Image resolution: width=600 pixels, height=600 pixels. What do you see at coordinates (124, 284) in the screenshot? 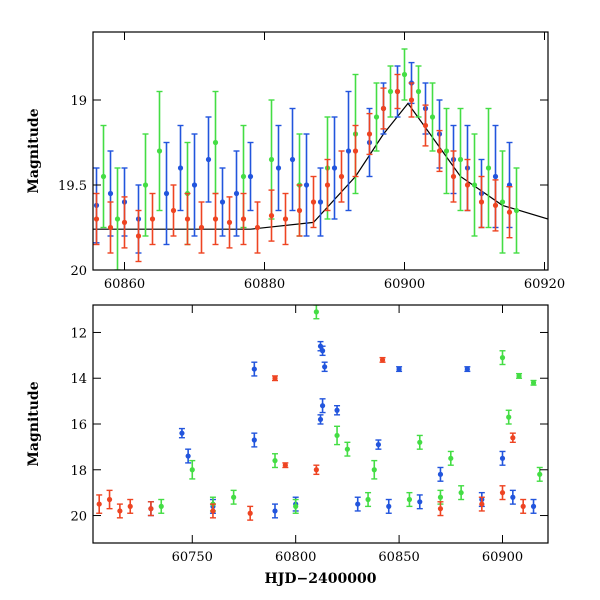
I see `x-tick-label: 60860` at bounding box center [124, 284].